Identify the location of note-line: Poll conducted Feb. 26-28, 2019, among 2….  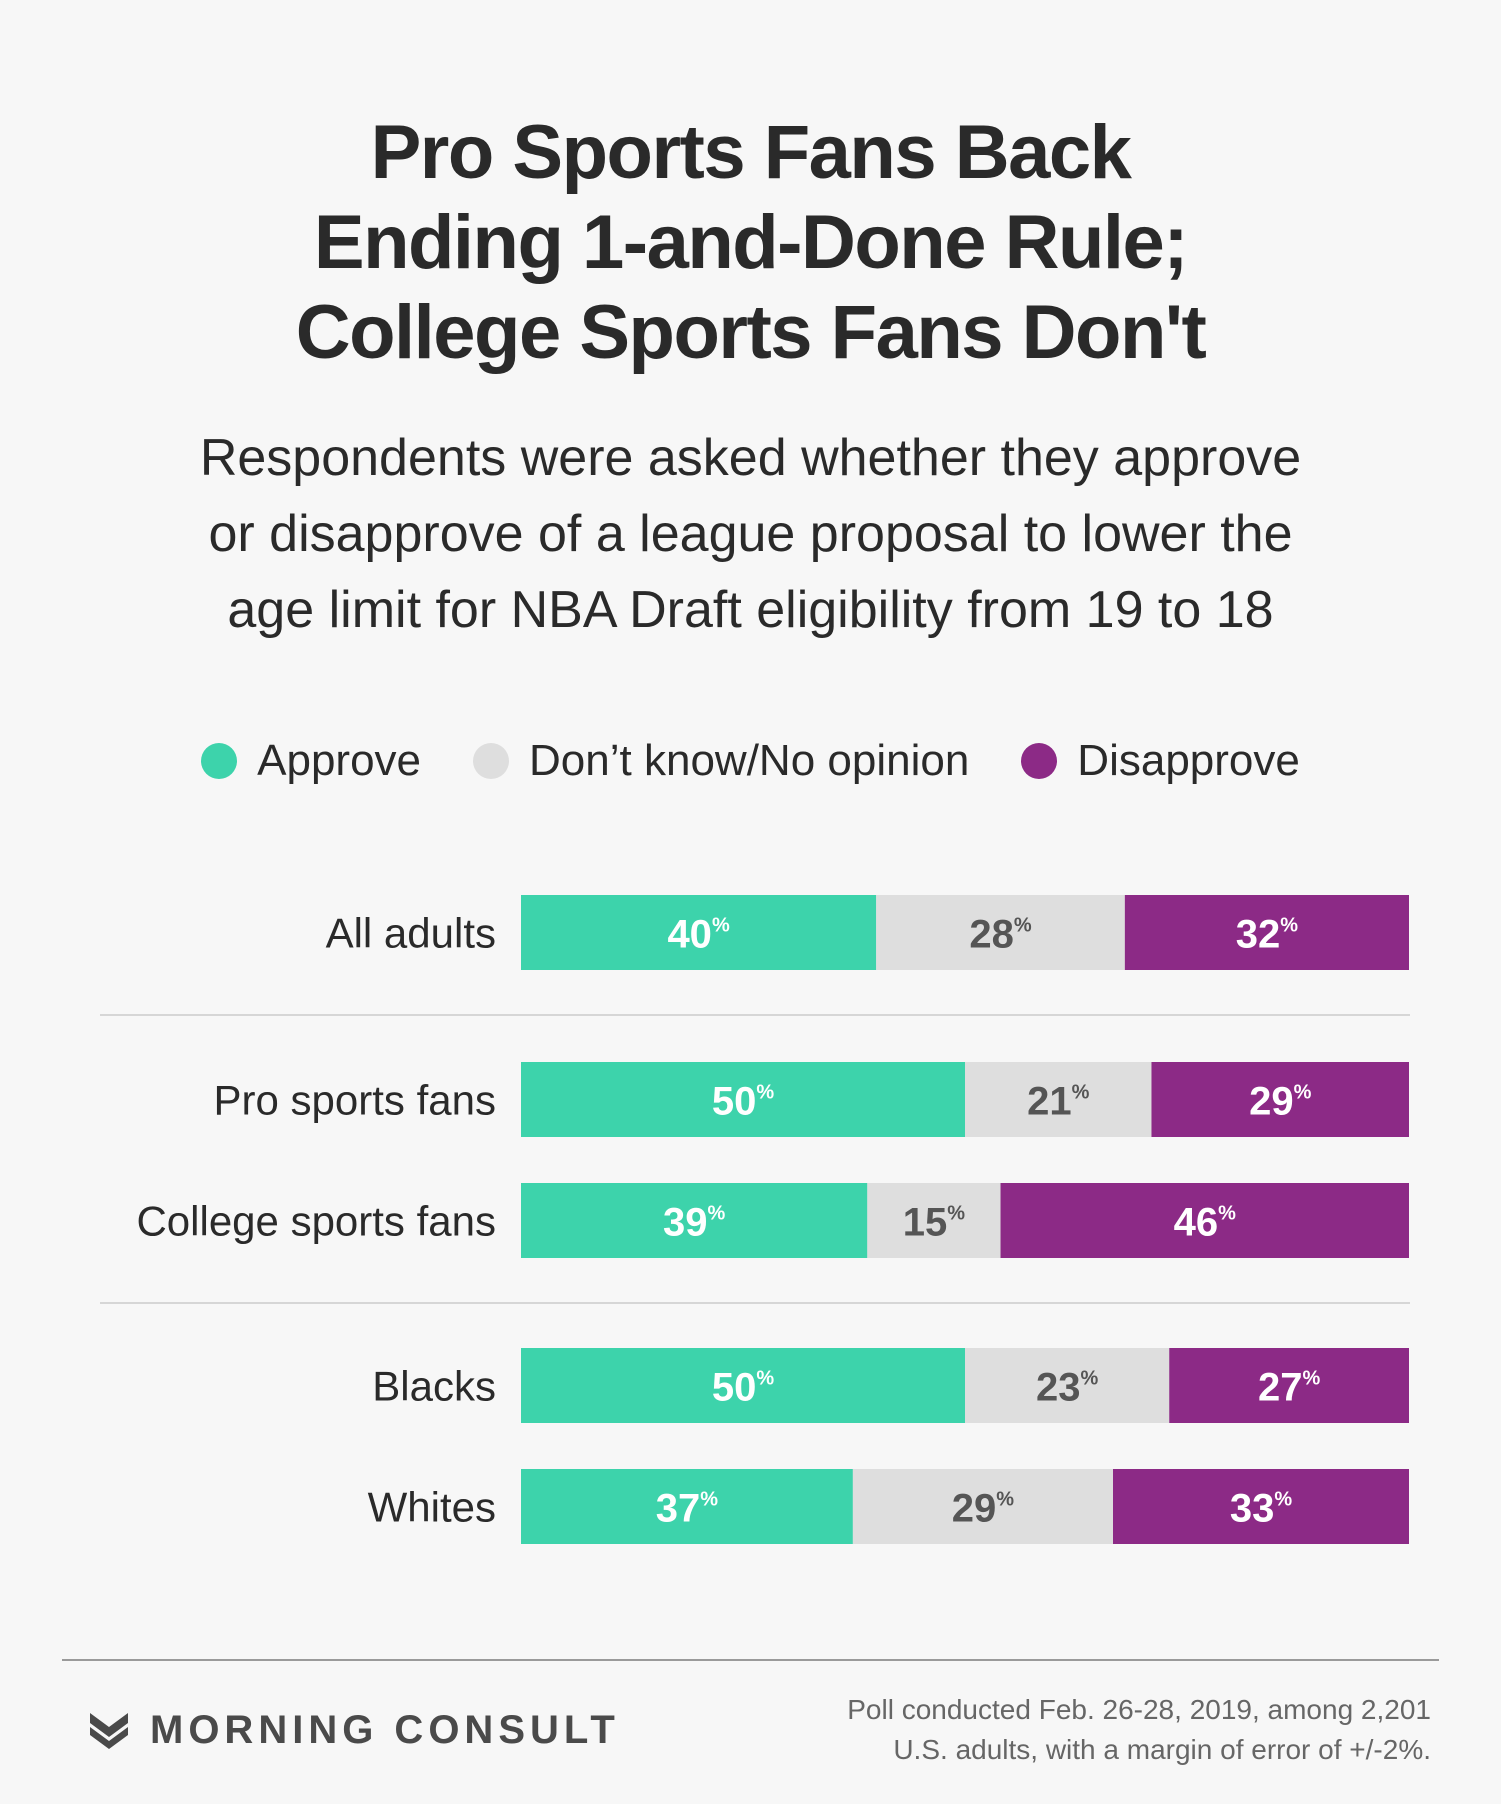
(1139, 1709).